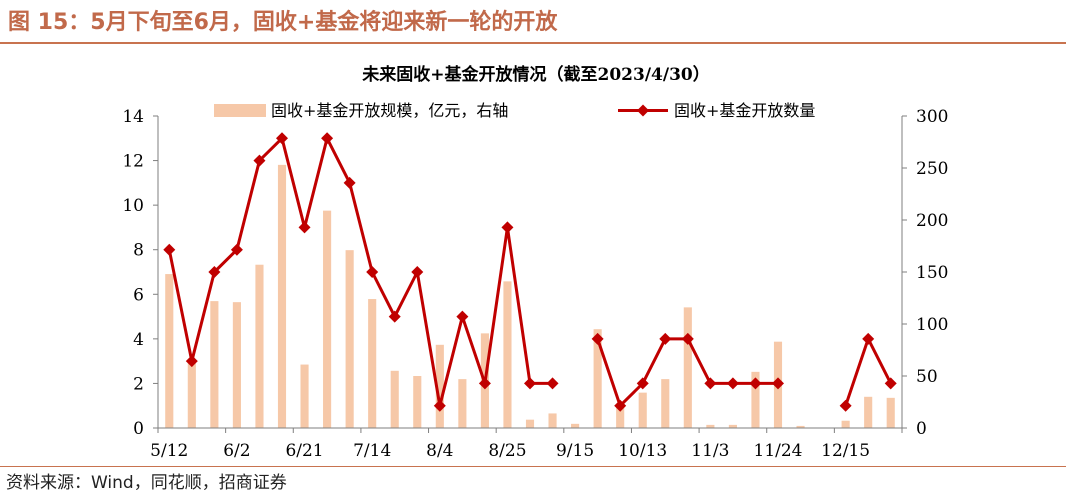 The image size is (1080, 499). Describe the element at coordinates (507, 451) in the screenshot. I see `x-tick-label: 8/25` at that location.